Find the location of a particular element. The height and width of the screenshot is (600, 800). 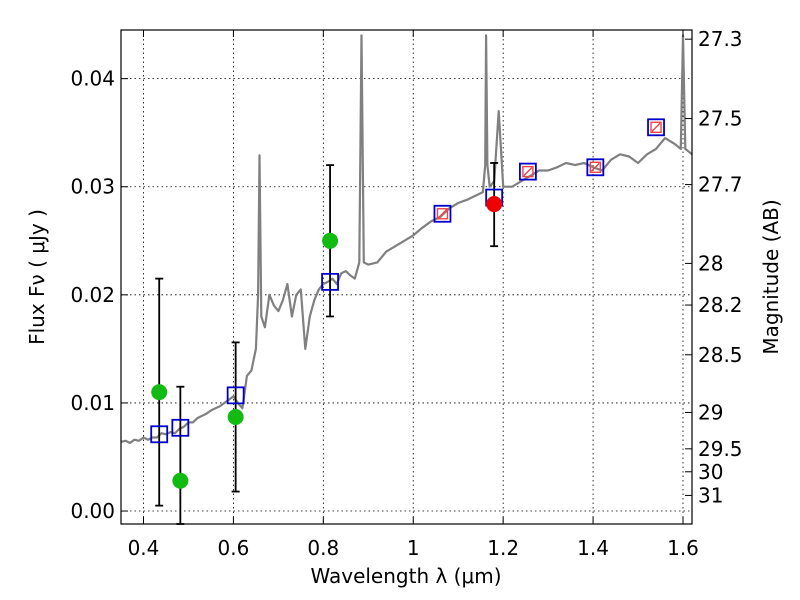

magnitude-tick-label: 28.5 is located at coordinates (720, 355).